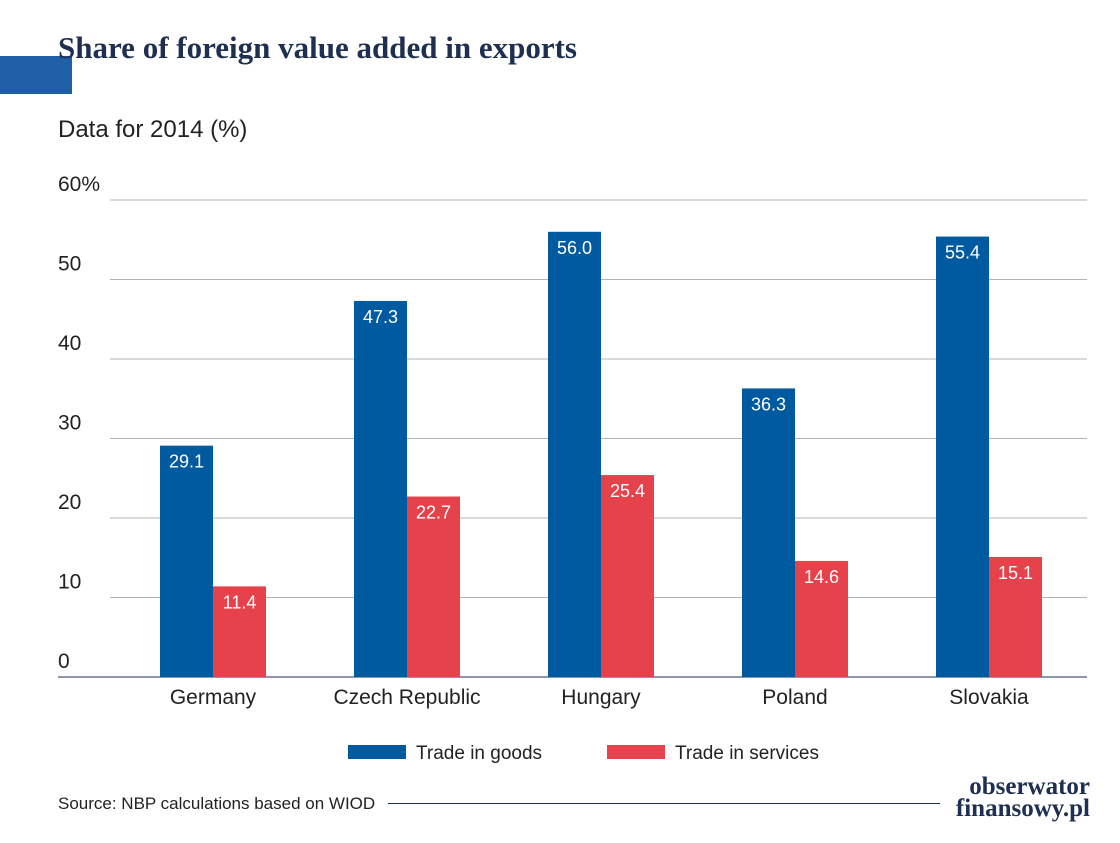  What do you see at coordinates (794, 697) in the screenshot?
I see `x-tick-label: Poland` at bounding box center [794, 697].